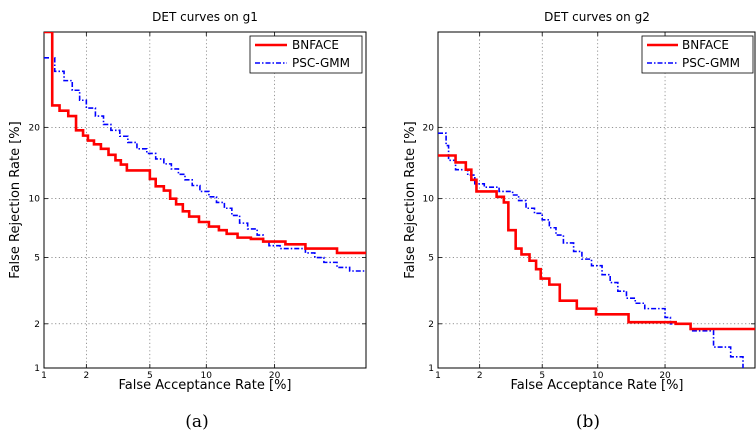 This screenshot has height=441, width=756. I want to click on chart-title: DET curves on g1, so click(205, 17).